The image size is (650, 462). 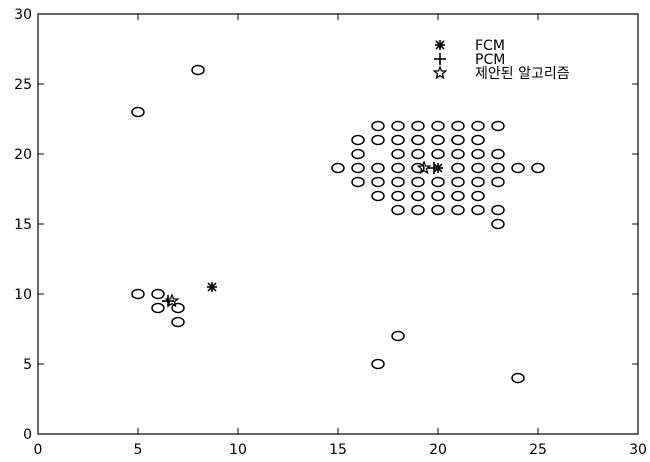 I want to click on x-tick-label: 0, so click(x=38, y=450).